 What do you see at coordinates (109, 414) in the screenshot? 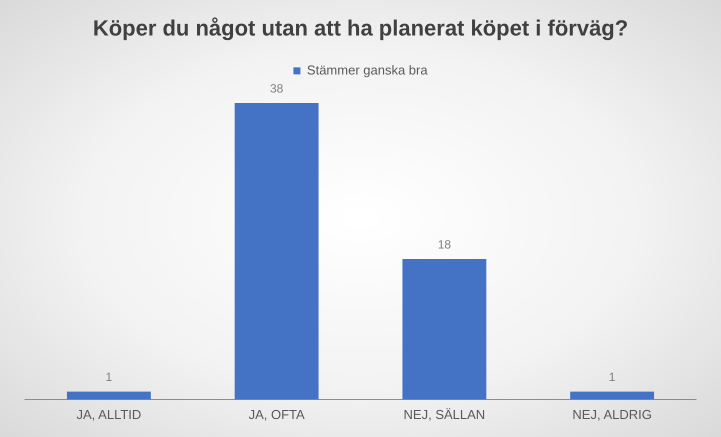
I see `x-tick-label: JA, ALLTID` at bounding box center [109, 414].